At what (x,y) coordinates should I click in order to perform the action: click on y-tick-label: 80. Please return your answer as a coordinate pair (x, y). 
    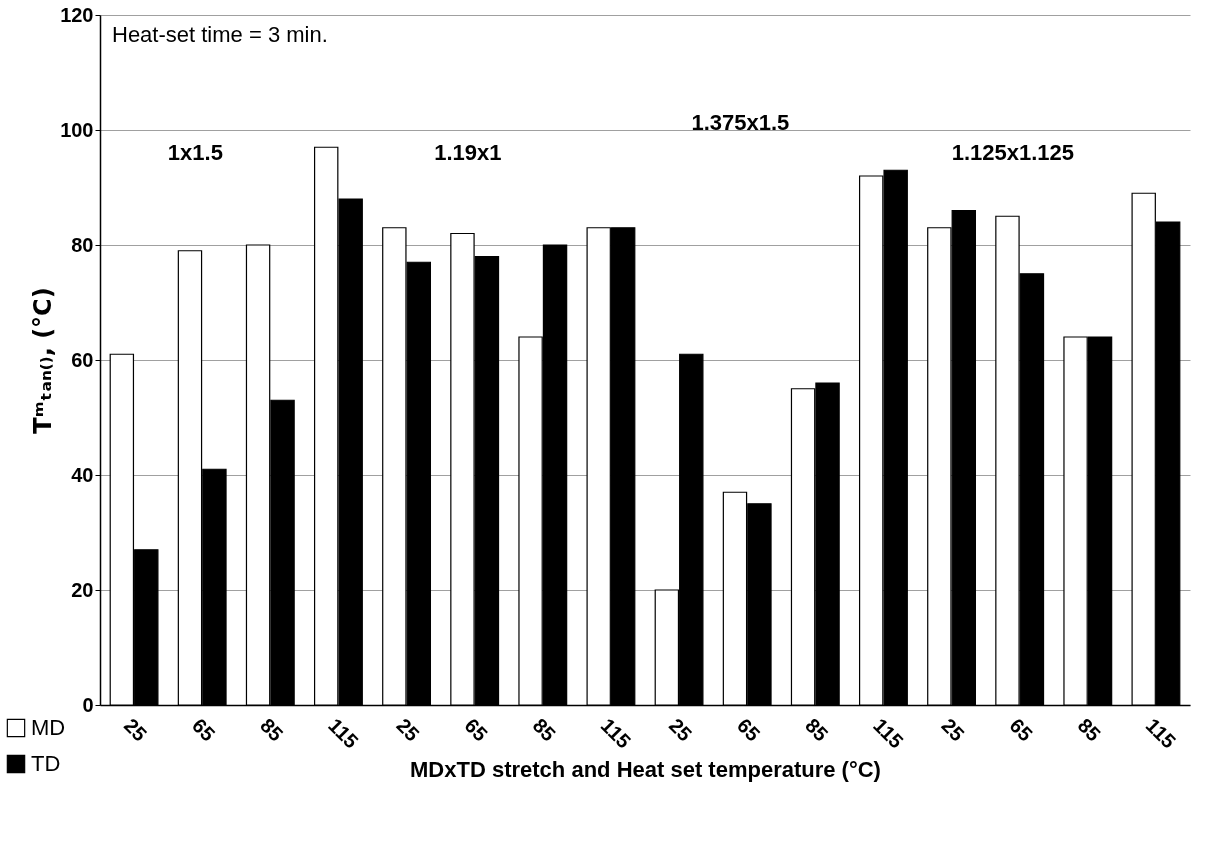
    Looking at the image, I should click on (82, 244).